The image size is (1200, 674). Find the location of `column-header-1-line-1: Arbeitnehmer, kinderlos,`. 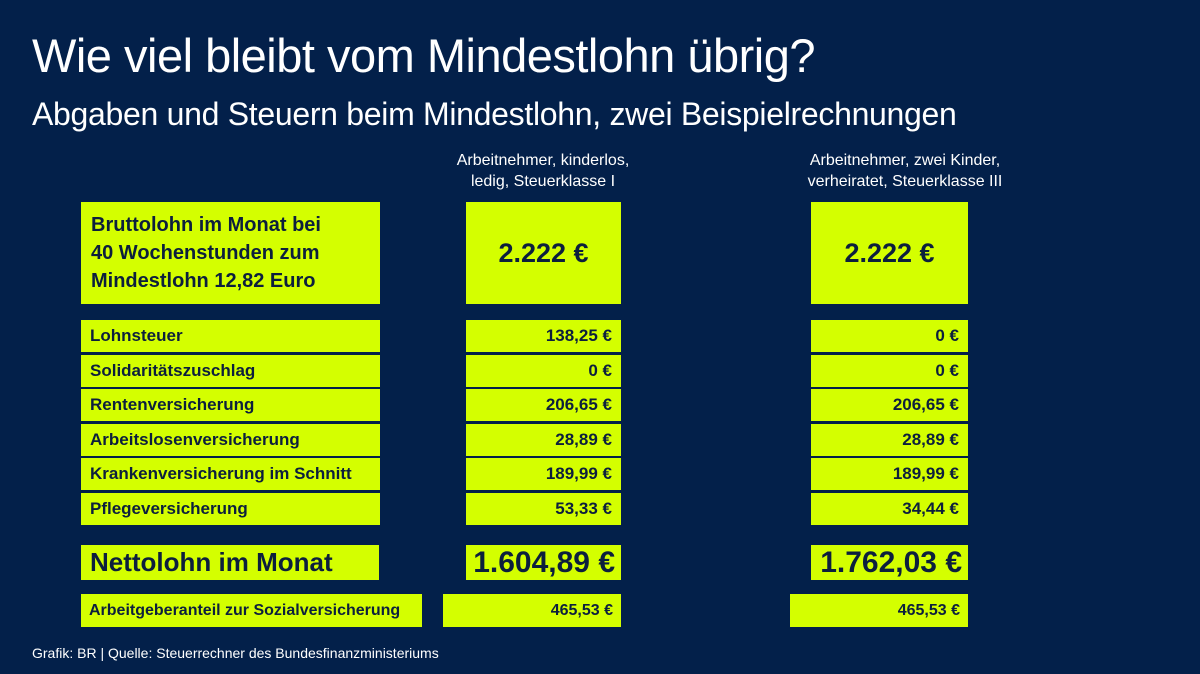

column-header-1-line-1: Arbeitnehmer, kinderlos, is located at coordinates (543, 160).